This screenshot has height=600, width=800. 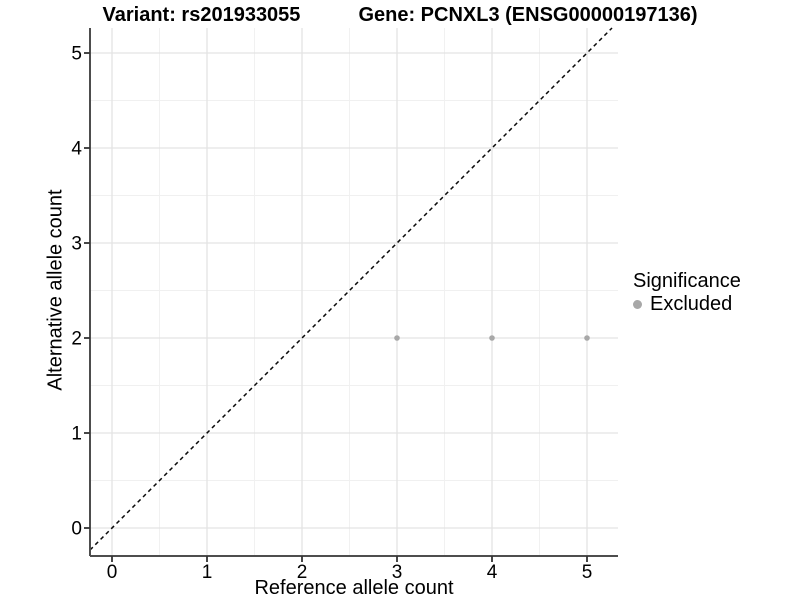 What do you see at coordinates (587, 572) in the screenshot?
I see `x-tick-label: 5` at bounding box center [587, 572].